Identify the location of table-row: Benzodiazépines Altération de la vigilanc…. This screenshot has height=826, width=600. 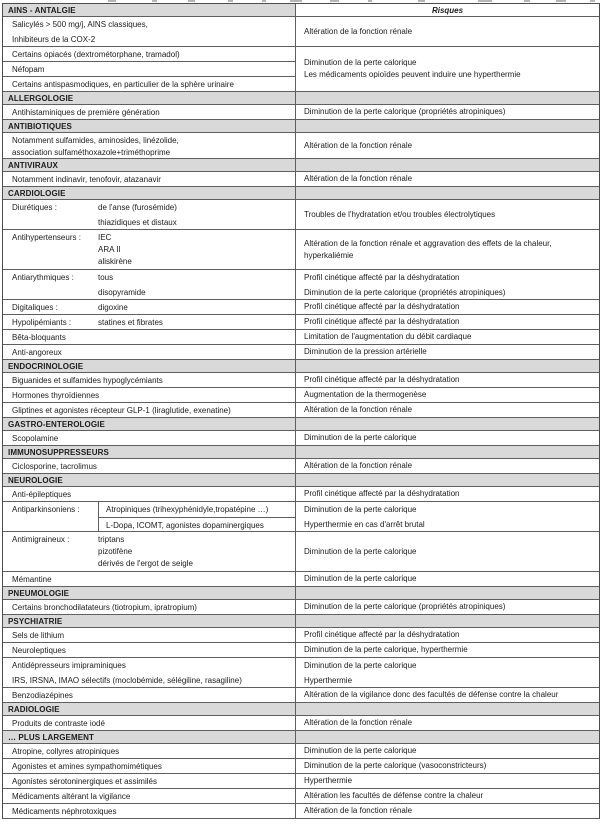
(301, 695).